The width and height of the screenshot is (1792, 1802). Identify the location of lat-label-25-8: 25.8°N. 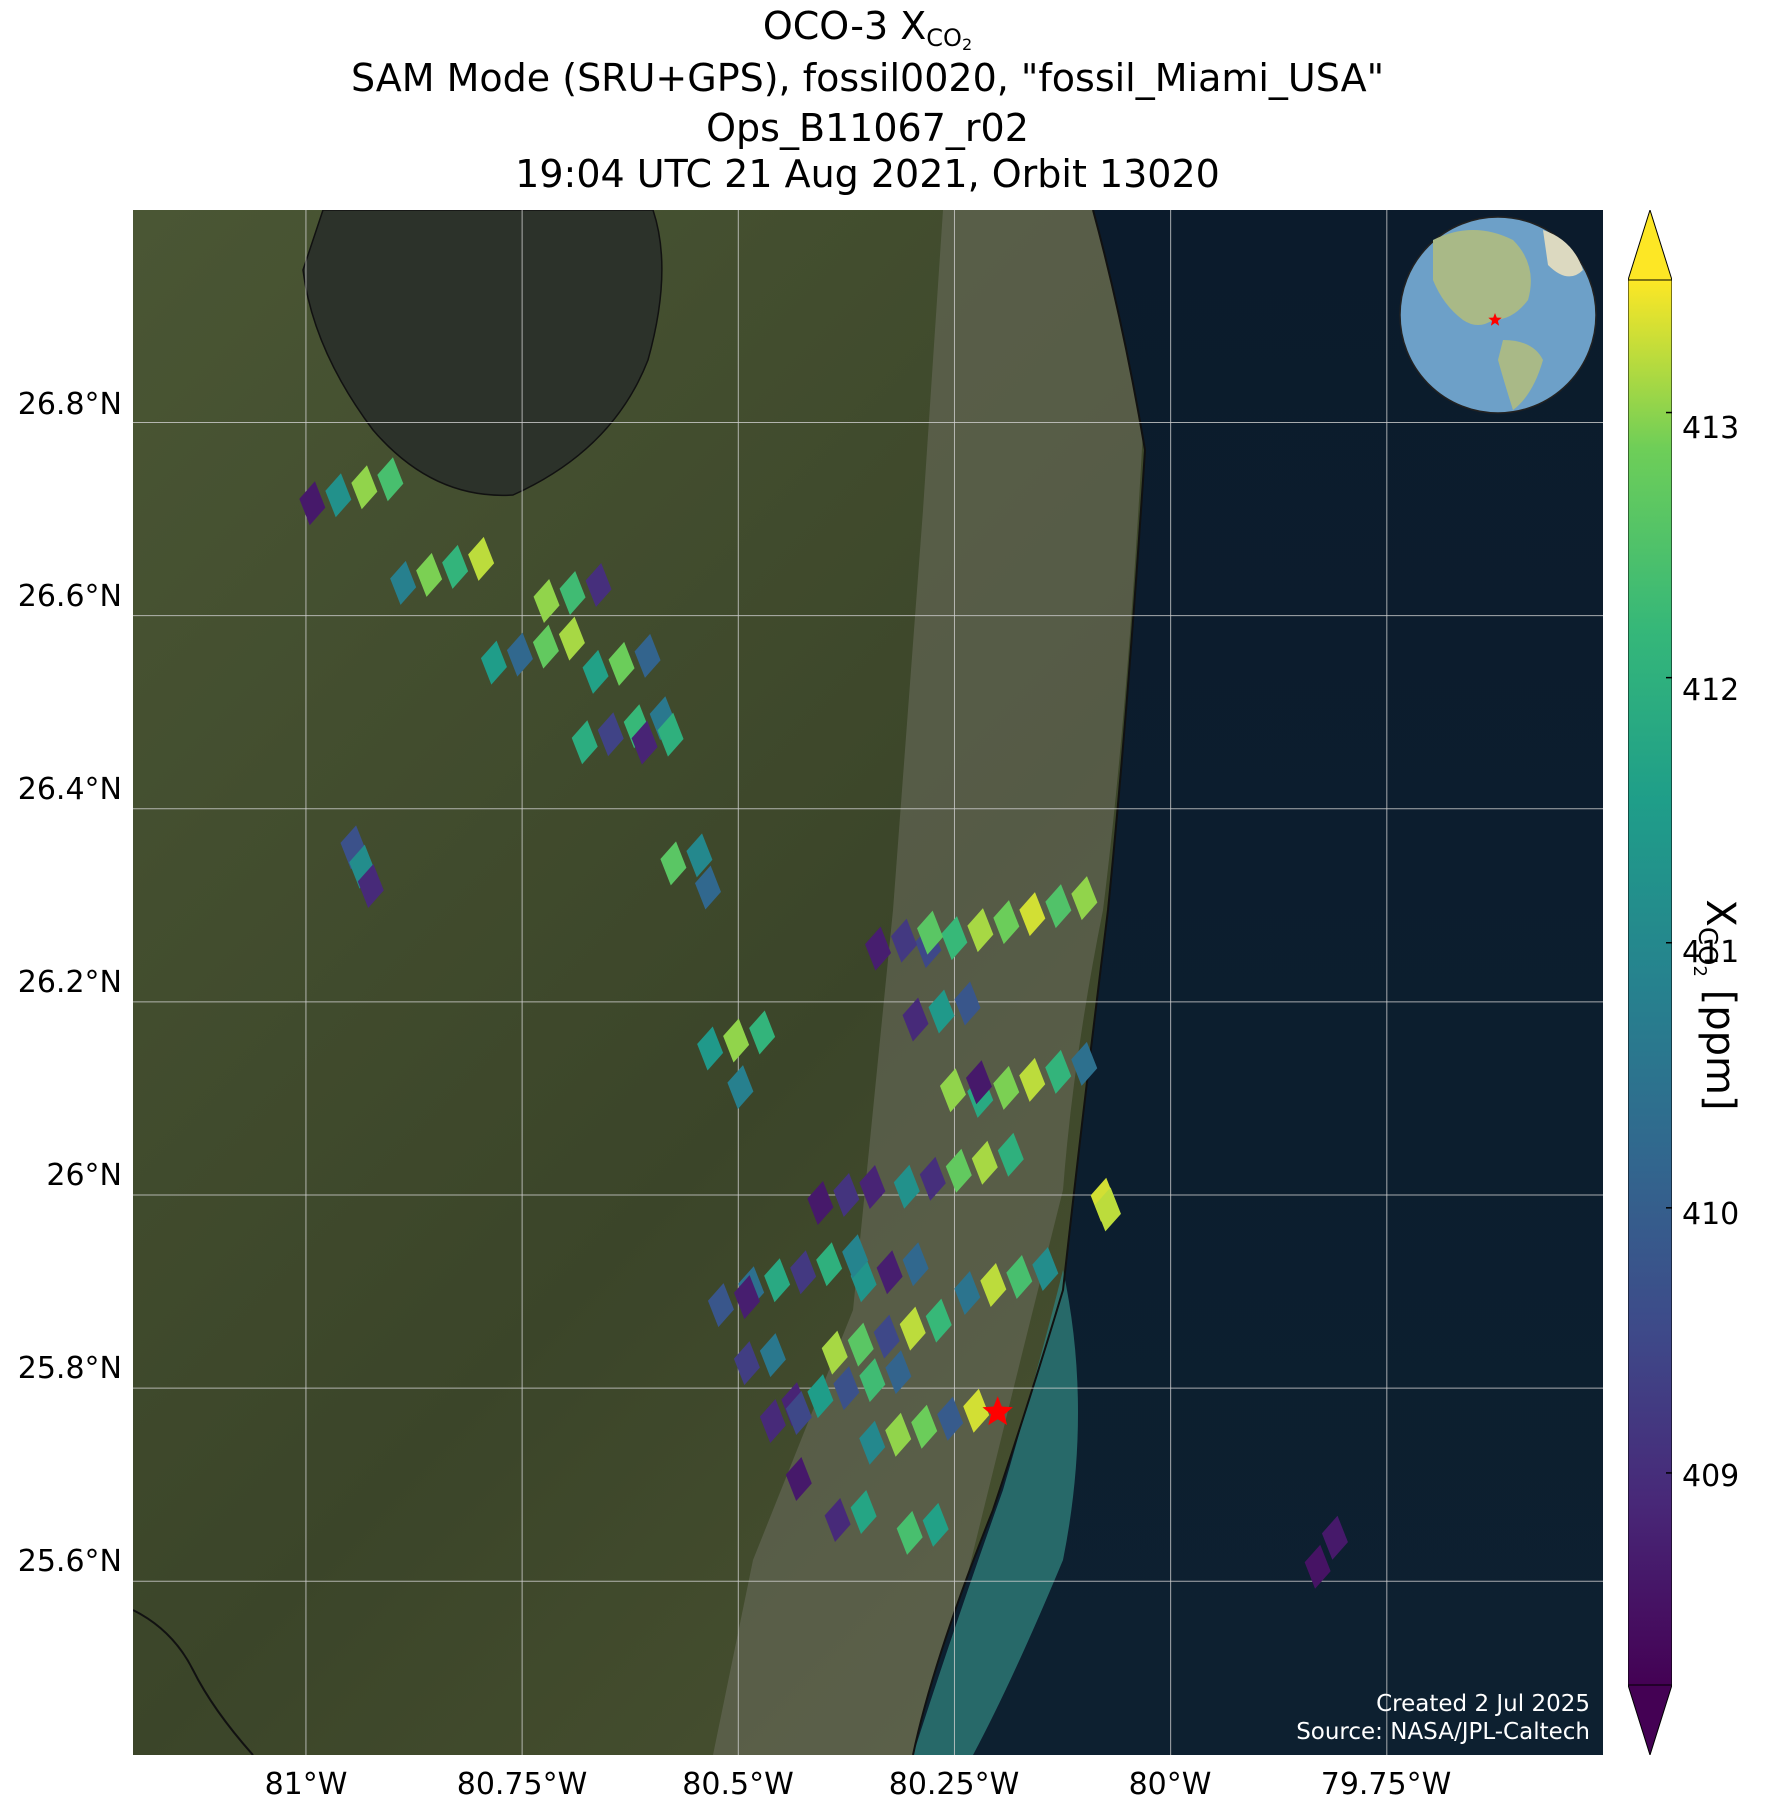
(69, 1368).